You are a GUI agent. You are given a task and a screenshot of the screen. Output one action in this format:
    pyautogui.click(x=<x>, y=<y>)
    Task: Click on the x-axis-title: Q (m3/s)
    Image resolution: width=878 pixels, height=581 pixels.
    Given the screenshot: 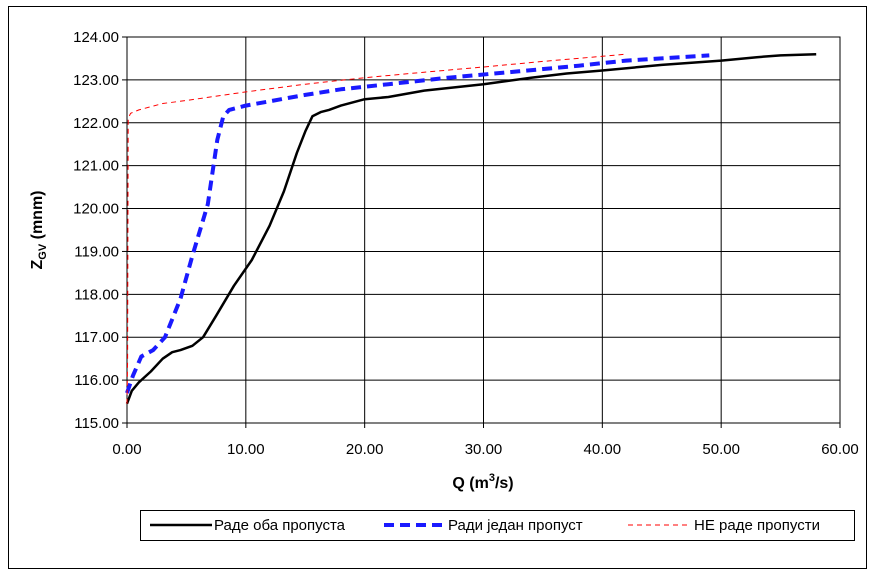 What is the action you would take?
    pyautogui.click(x=482, y=482)
    